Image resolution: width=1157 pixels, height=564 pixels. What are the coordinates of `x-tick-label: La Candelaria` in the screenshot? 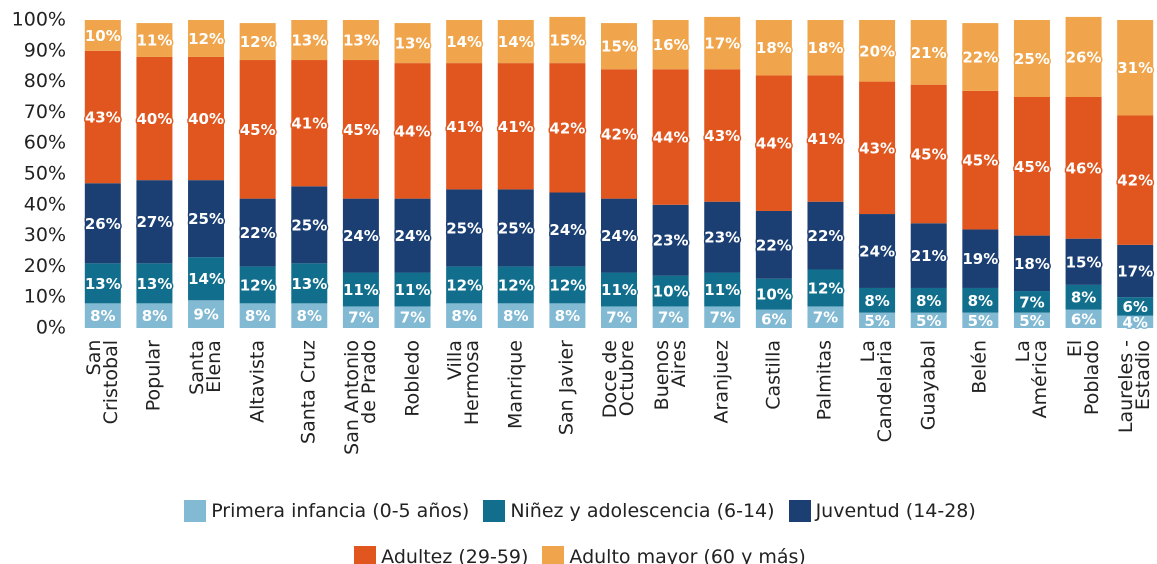 It's located at (877, 391).